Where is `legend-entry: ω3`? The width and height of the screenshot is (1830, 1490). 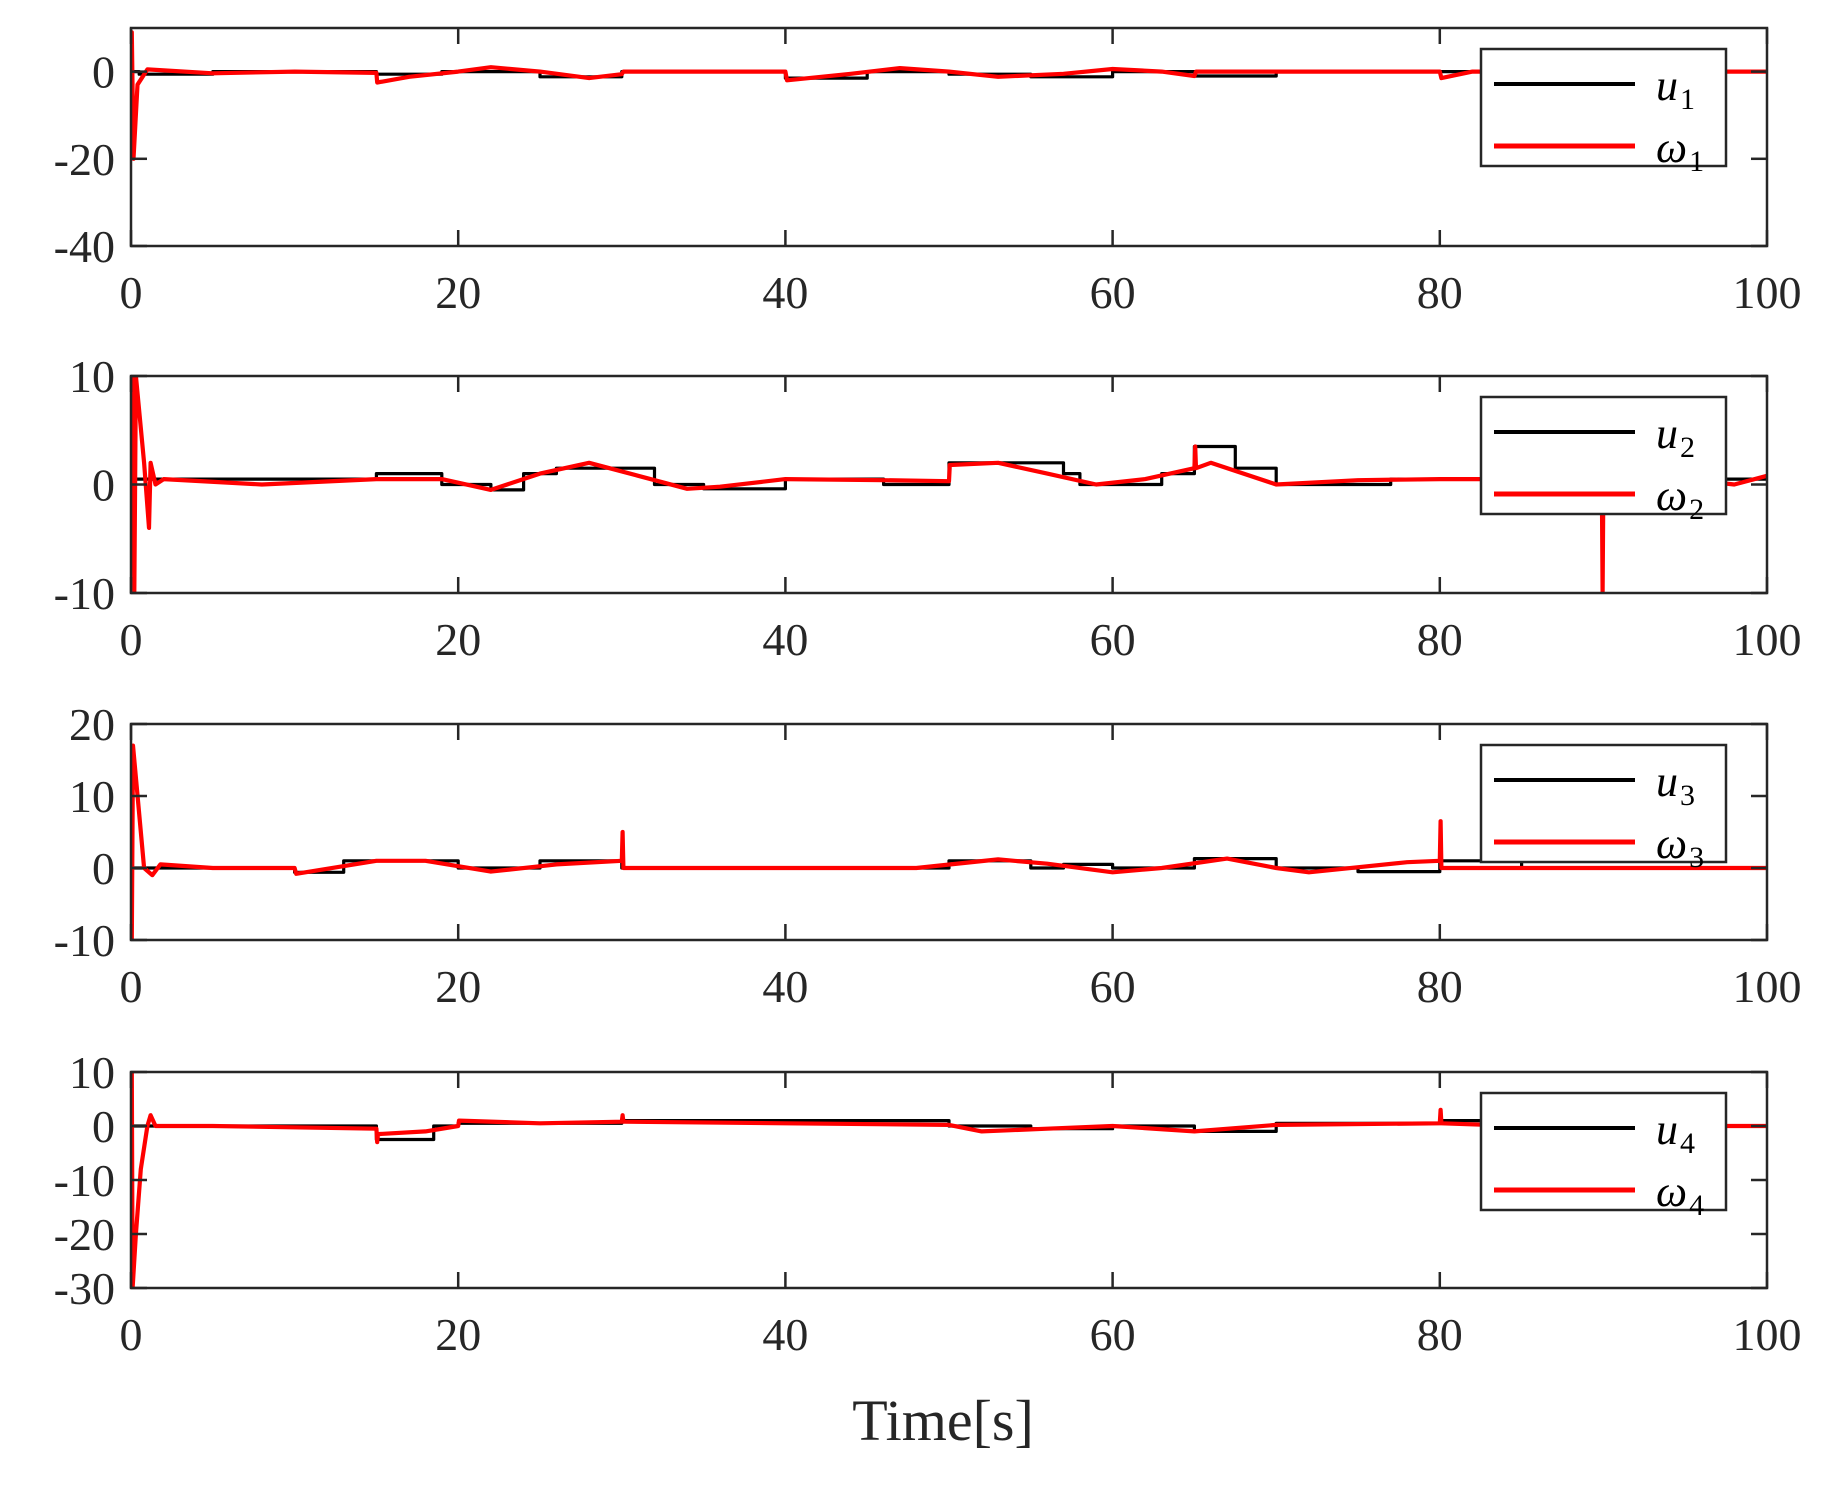
legend-entry: ω3 is located at coordinates (1680, 846).